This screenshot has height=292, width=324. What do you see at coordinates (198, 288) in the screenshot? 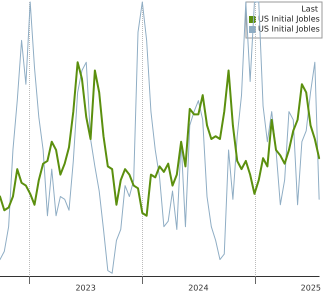
I see `x-tick-label: 2024` at bounding box center [198, 288].